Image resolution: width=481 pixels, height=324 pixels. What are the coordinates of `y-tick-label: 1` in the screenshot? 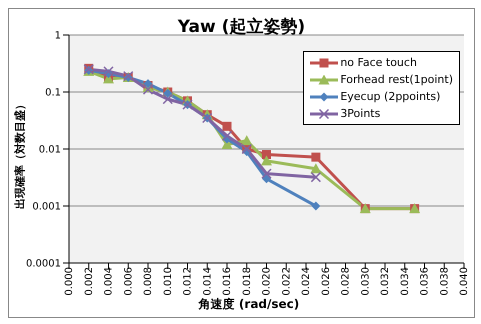 It's located at (57, 36).